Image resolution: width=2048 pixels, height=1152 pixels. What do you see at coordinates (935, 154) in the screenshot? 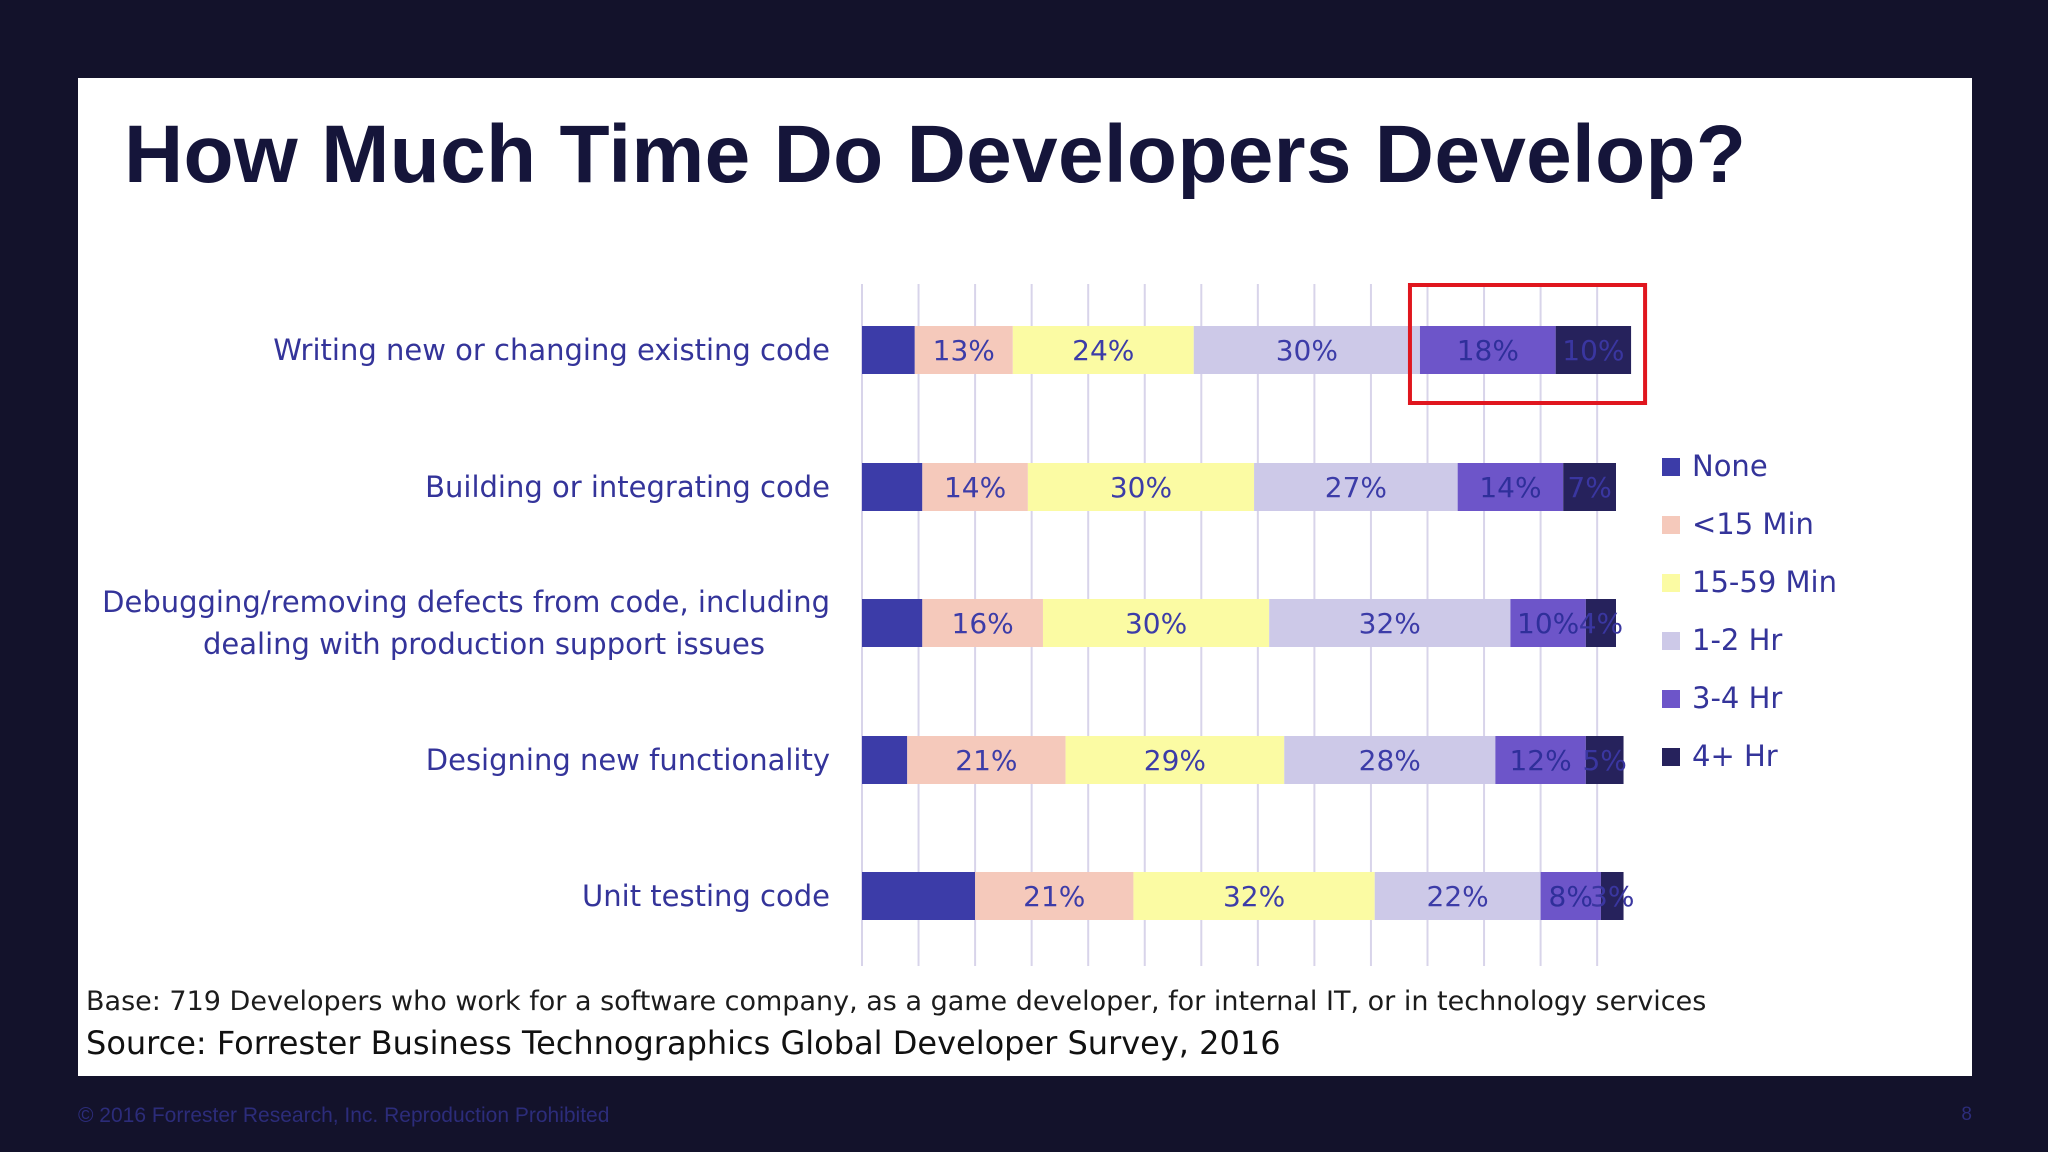
I see `slide-title: How Much Time Do Developers Develop?` at bounding box center [935, 154].